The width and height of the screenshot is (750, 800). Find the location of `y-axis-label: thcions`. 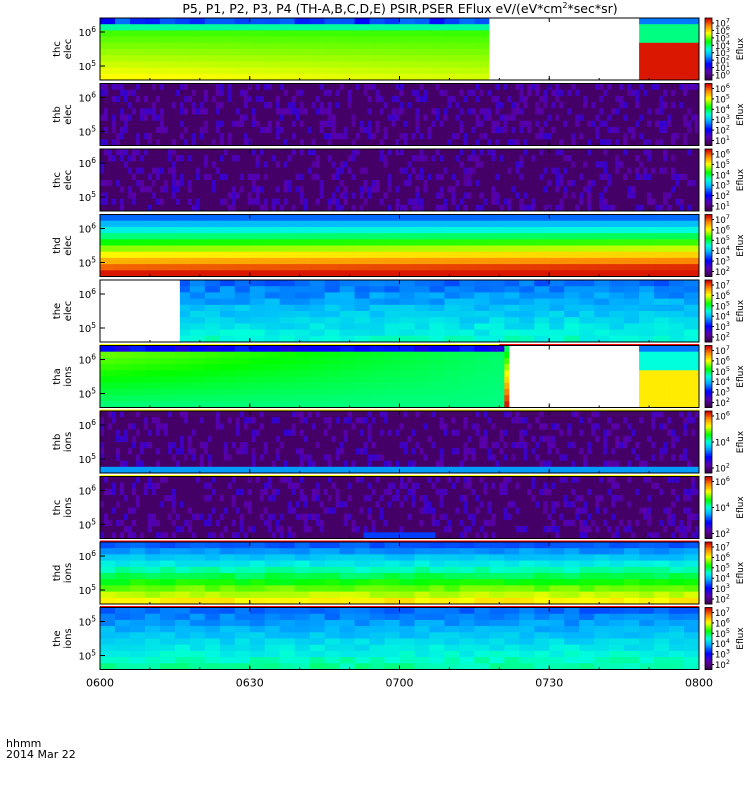

y-axis-label: thcions is located at coordinates (63, 507).